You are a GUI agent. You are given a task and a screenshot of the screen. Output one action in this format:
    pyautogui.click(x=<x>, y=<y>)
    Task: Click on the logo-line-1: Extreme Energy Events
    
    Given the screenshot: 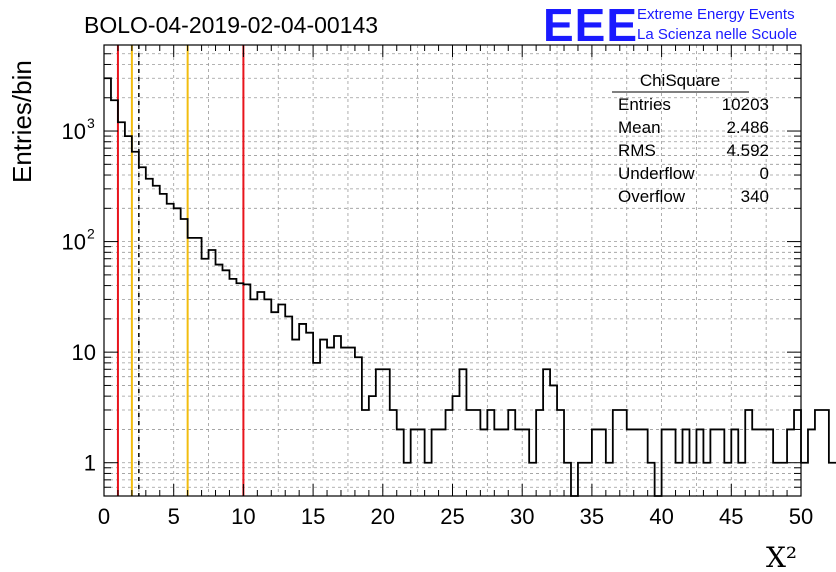 What is the action you would take?
    pyautogui.click(x=716, y=14)
    